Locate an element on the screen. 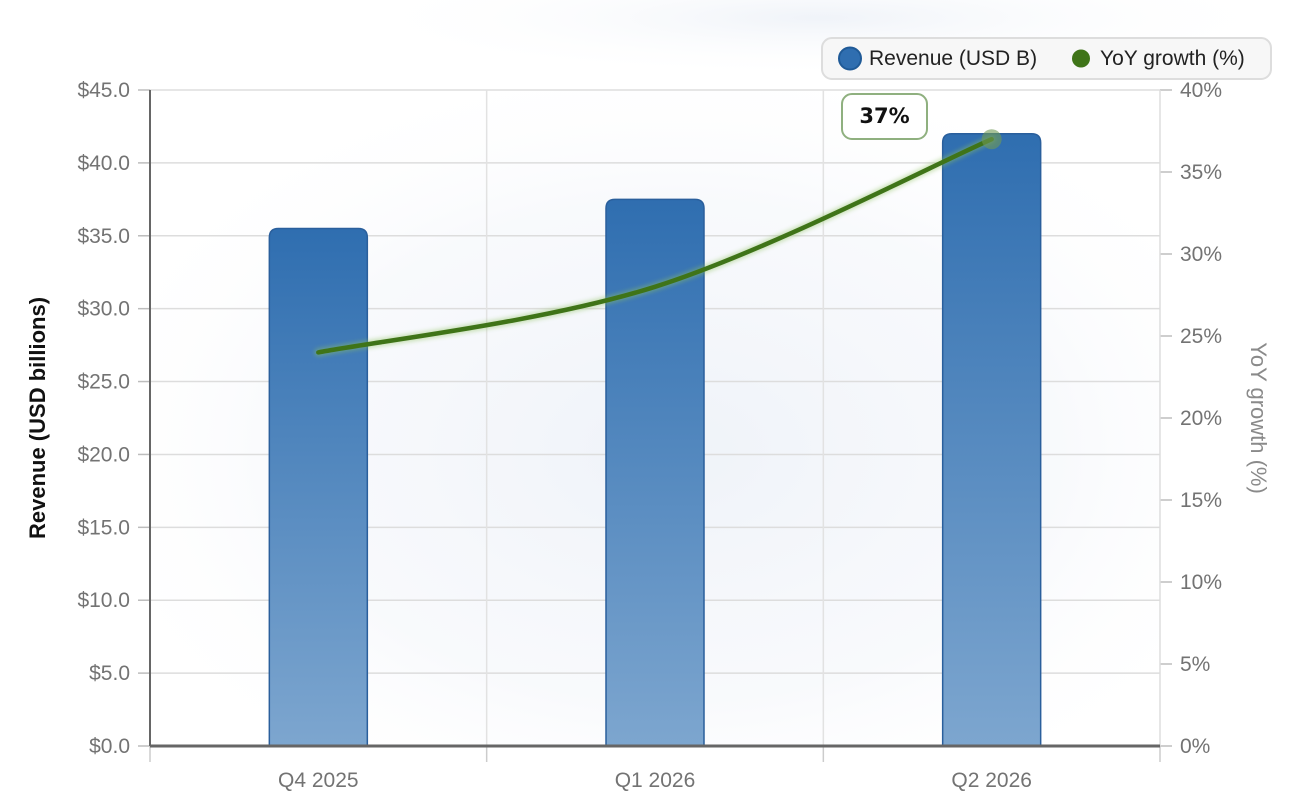 This screenshot has width=1316, height=808. growth-callout: 37% is located at coordinates (884, 116).